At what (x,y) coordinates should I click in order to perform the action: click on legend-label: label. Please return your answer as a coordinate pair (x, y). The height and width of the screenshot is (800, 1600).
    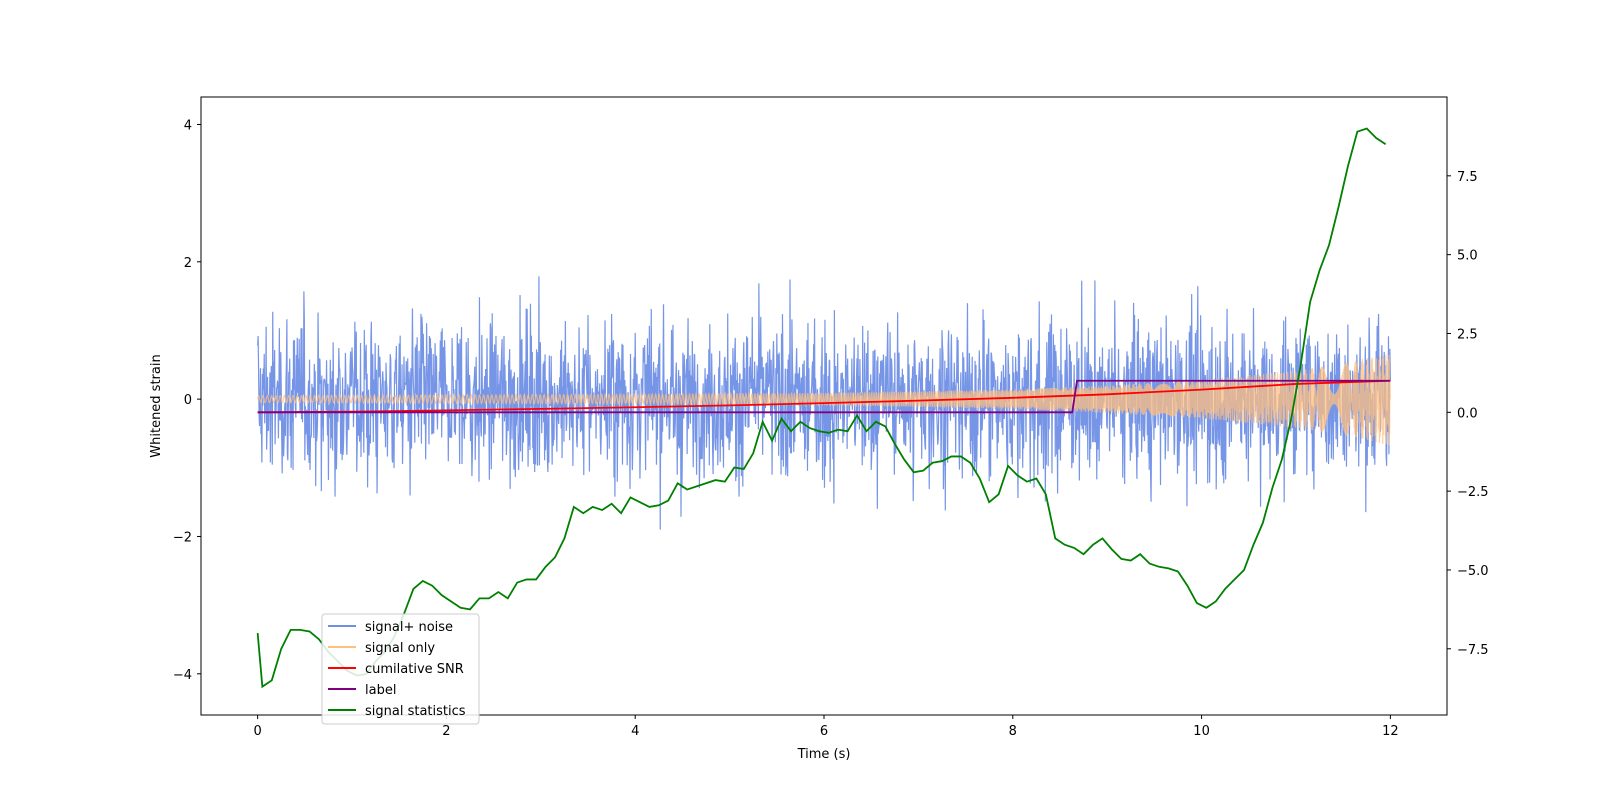
    Looking at the image, I should click on (380, 690).